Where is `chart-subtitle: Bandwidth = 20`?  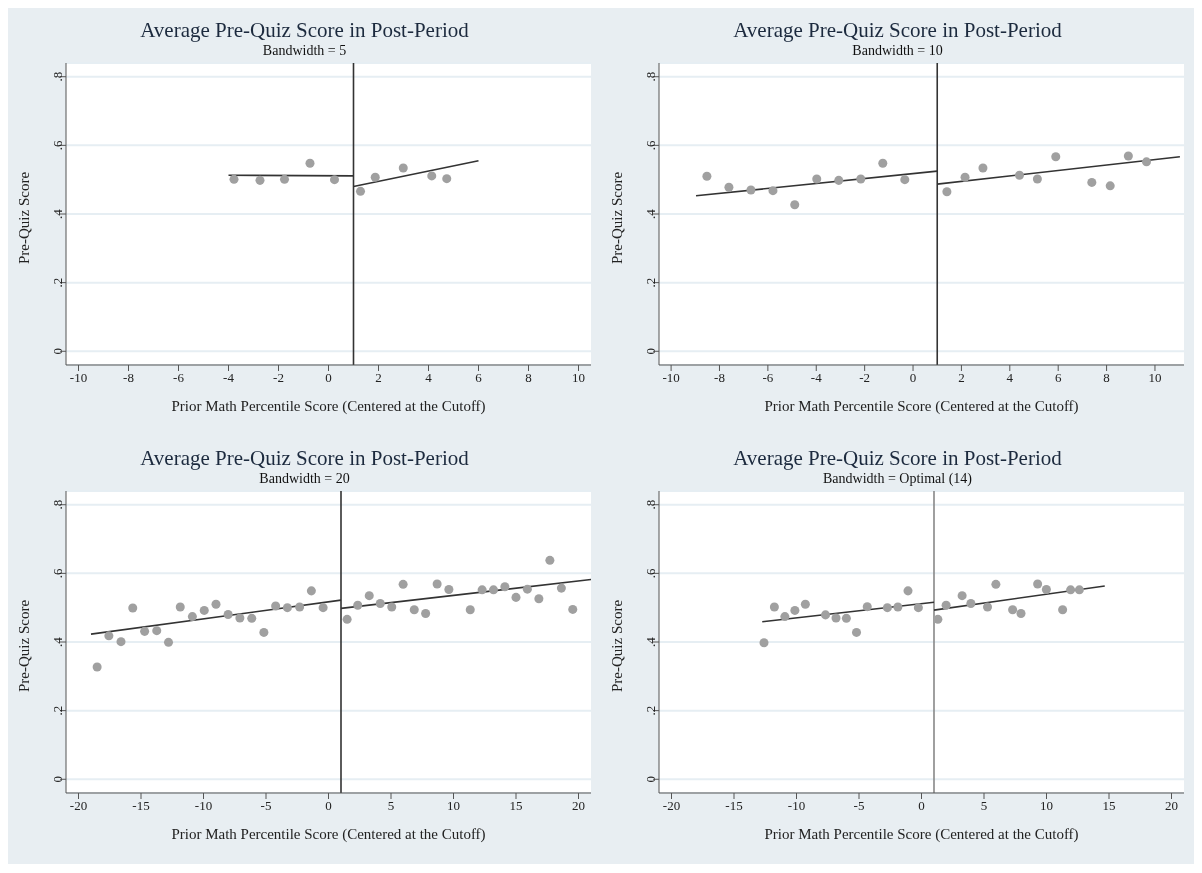
chart-subtitle: Bandwidth = 20 is located at coordinates (304, 479).